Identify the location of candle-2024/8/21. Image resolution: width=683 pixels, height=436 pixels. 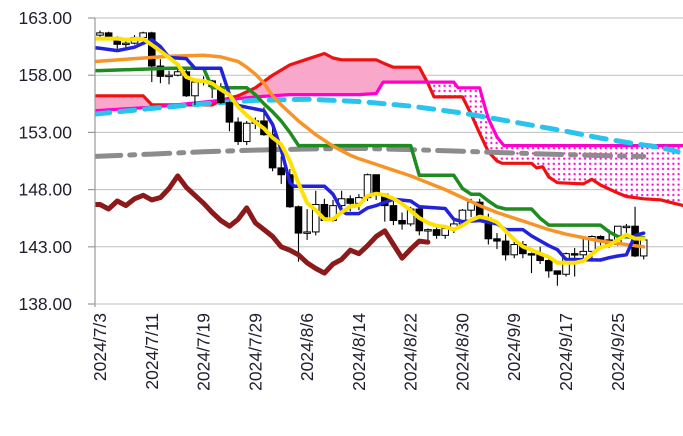
(402, 221).